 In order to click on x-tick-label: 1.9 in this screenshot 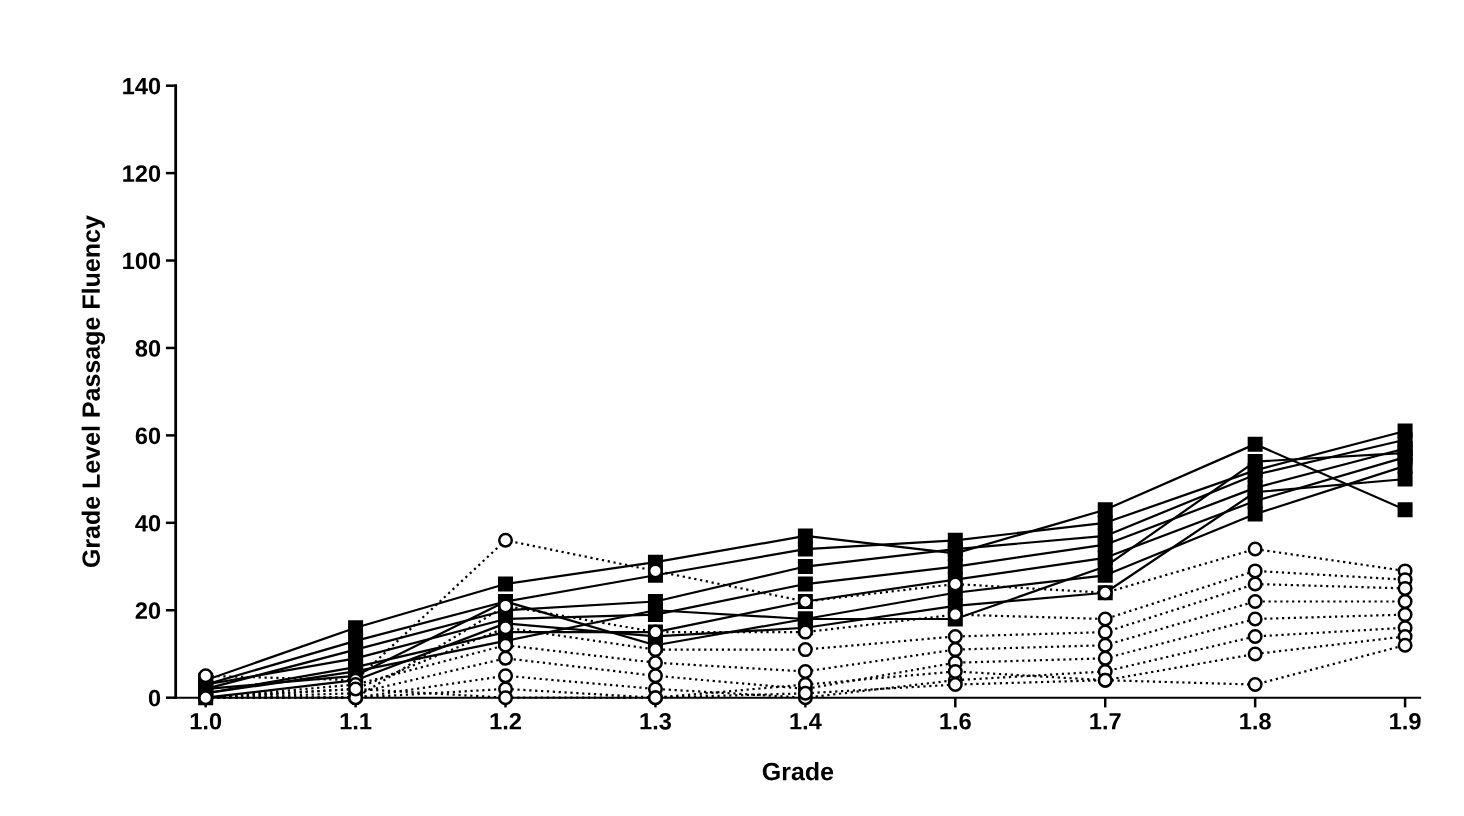, I will do `click(1405, 721)`.